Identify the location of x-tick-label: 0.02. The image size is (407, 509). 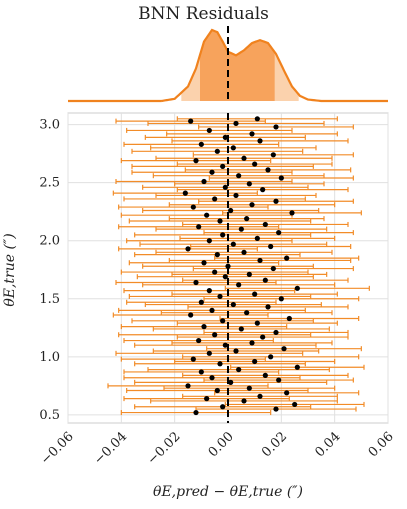
(274, 444).